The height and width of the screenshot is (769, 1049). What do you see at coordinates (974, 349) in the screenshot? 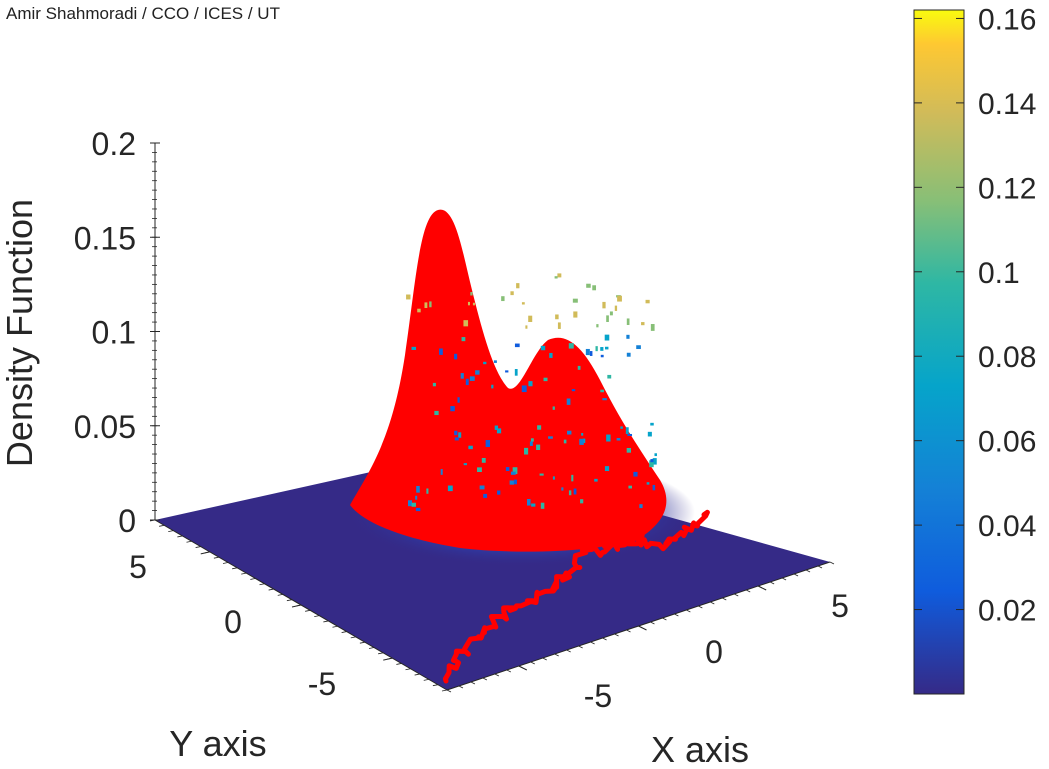
I see `colorbar: 0.02 0.04 0.06 0.08 0.1 0.12 0.14 0.16` at bounding box center [974, 349].